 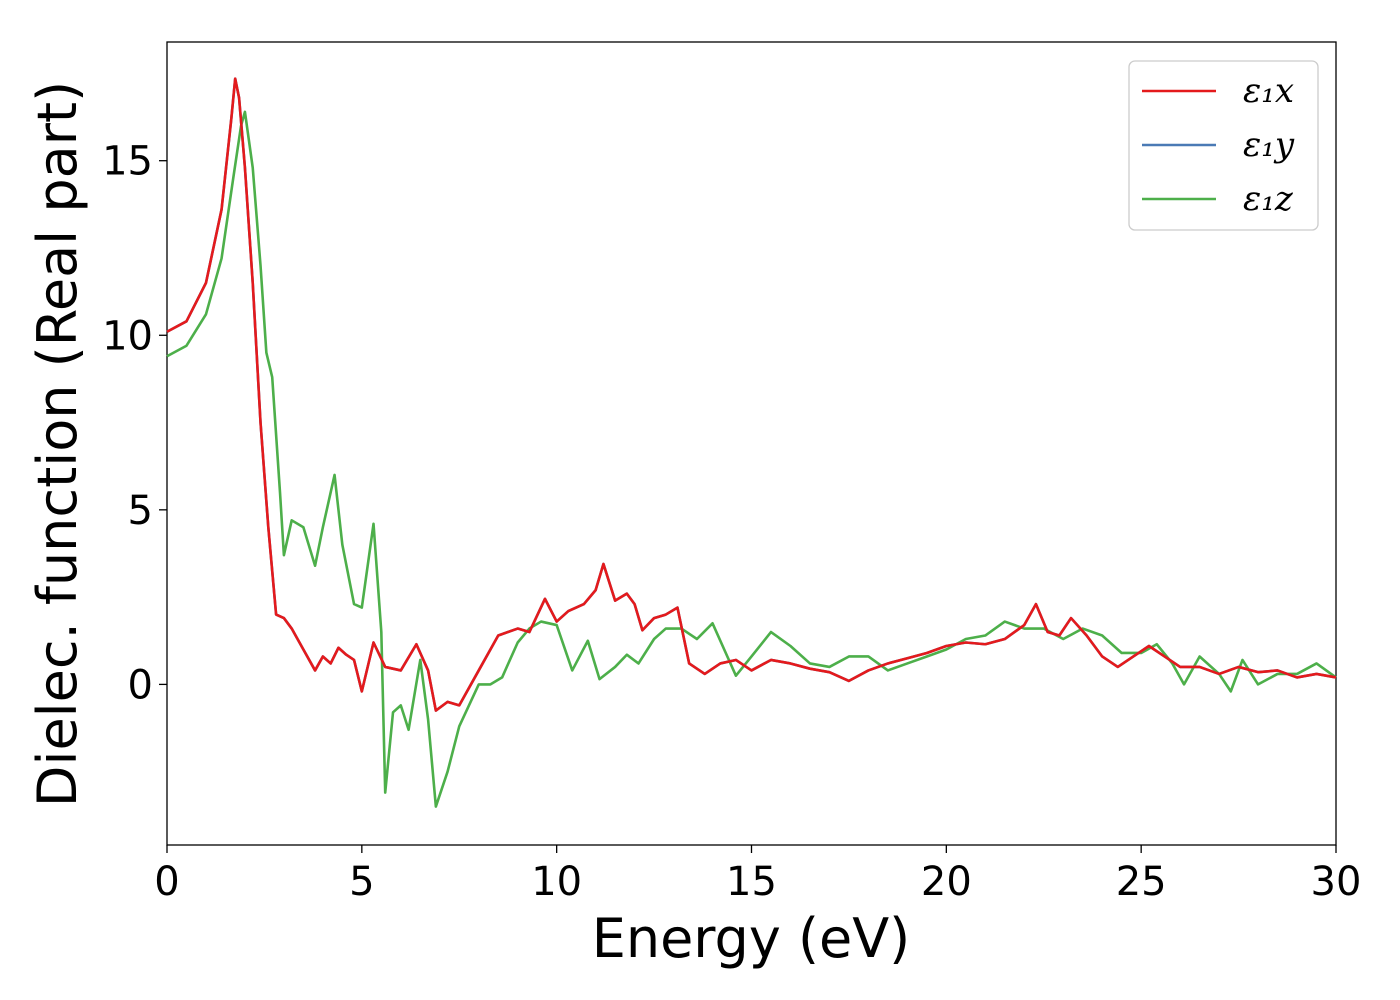 I want to click on y-tick-label: 10, so click(x=127, y=336).